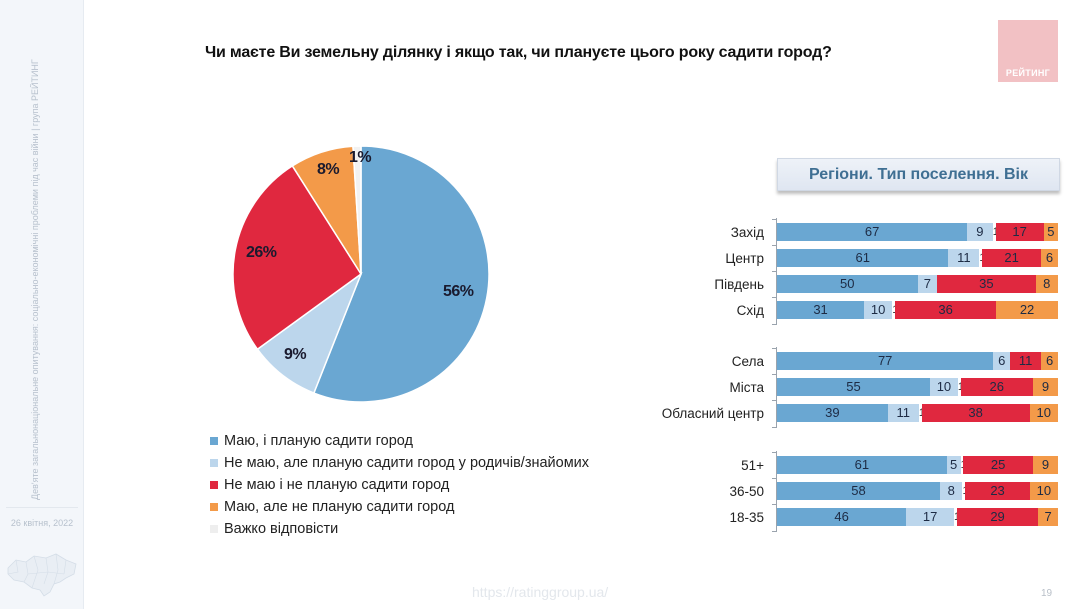 The image size is (1080, 609). I want to click on bar-row: Центр61111216, so click(860, 259).